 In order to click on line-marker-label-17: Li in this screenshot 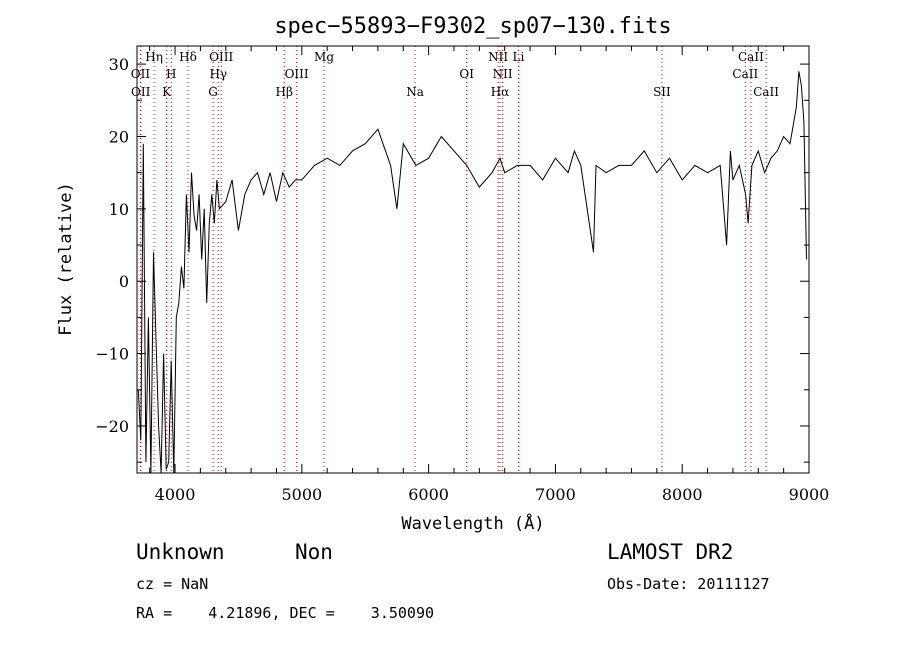, I will do `click(518, 57)`.